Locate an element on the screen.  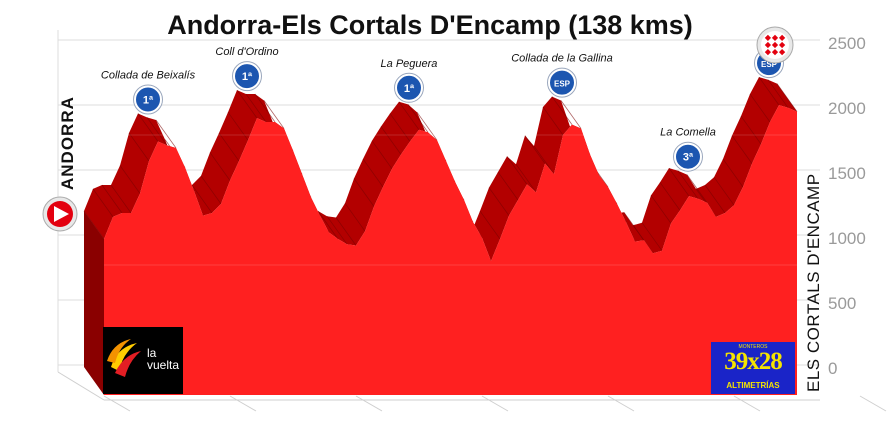
chart-title: Andorra-Els Cortals D'Encamp (138 kms) is located at coordinates (430, 25).